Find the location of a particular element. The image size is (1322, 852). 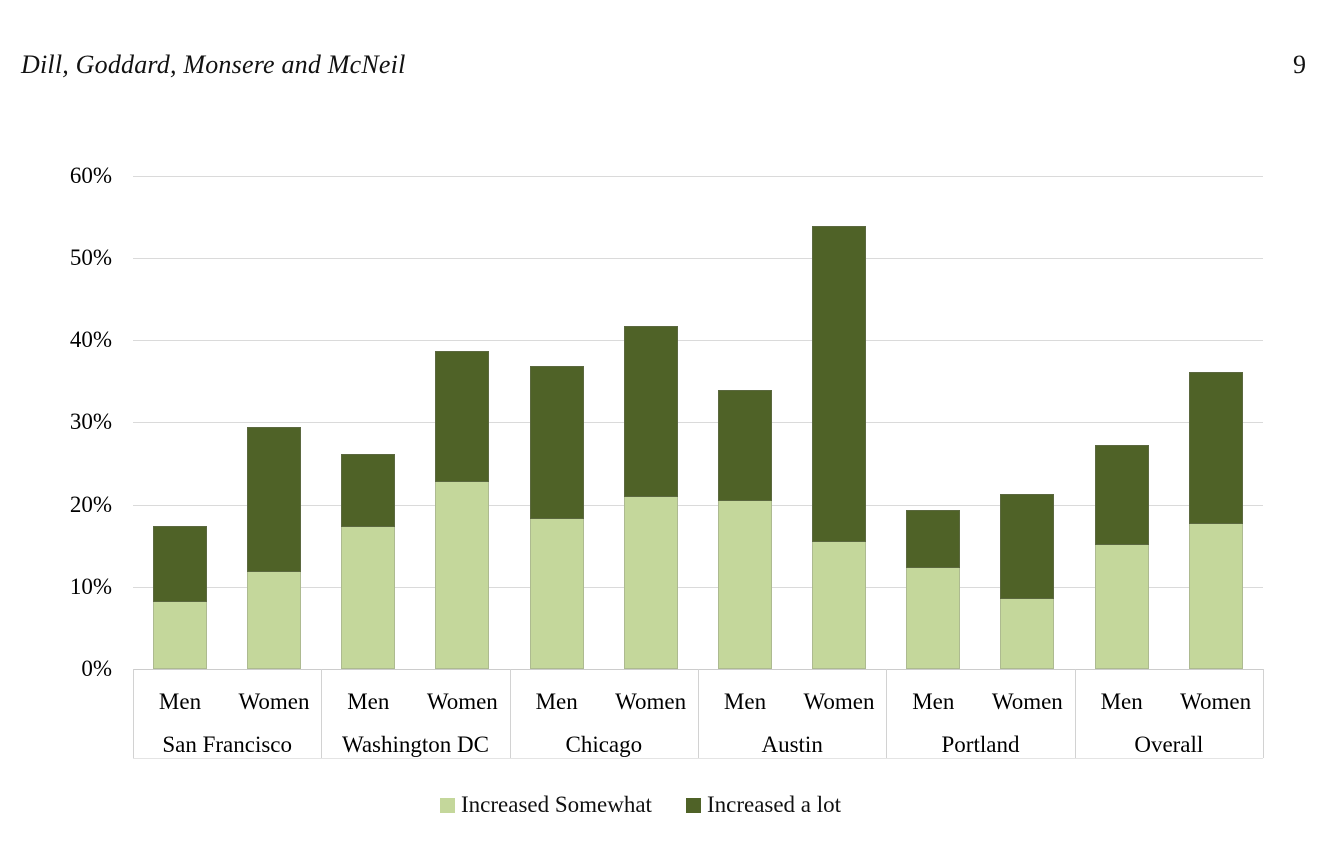

category-label-overall: Overall is located at coordinates (1169, 744).